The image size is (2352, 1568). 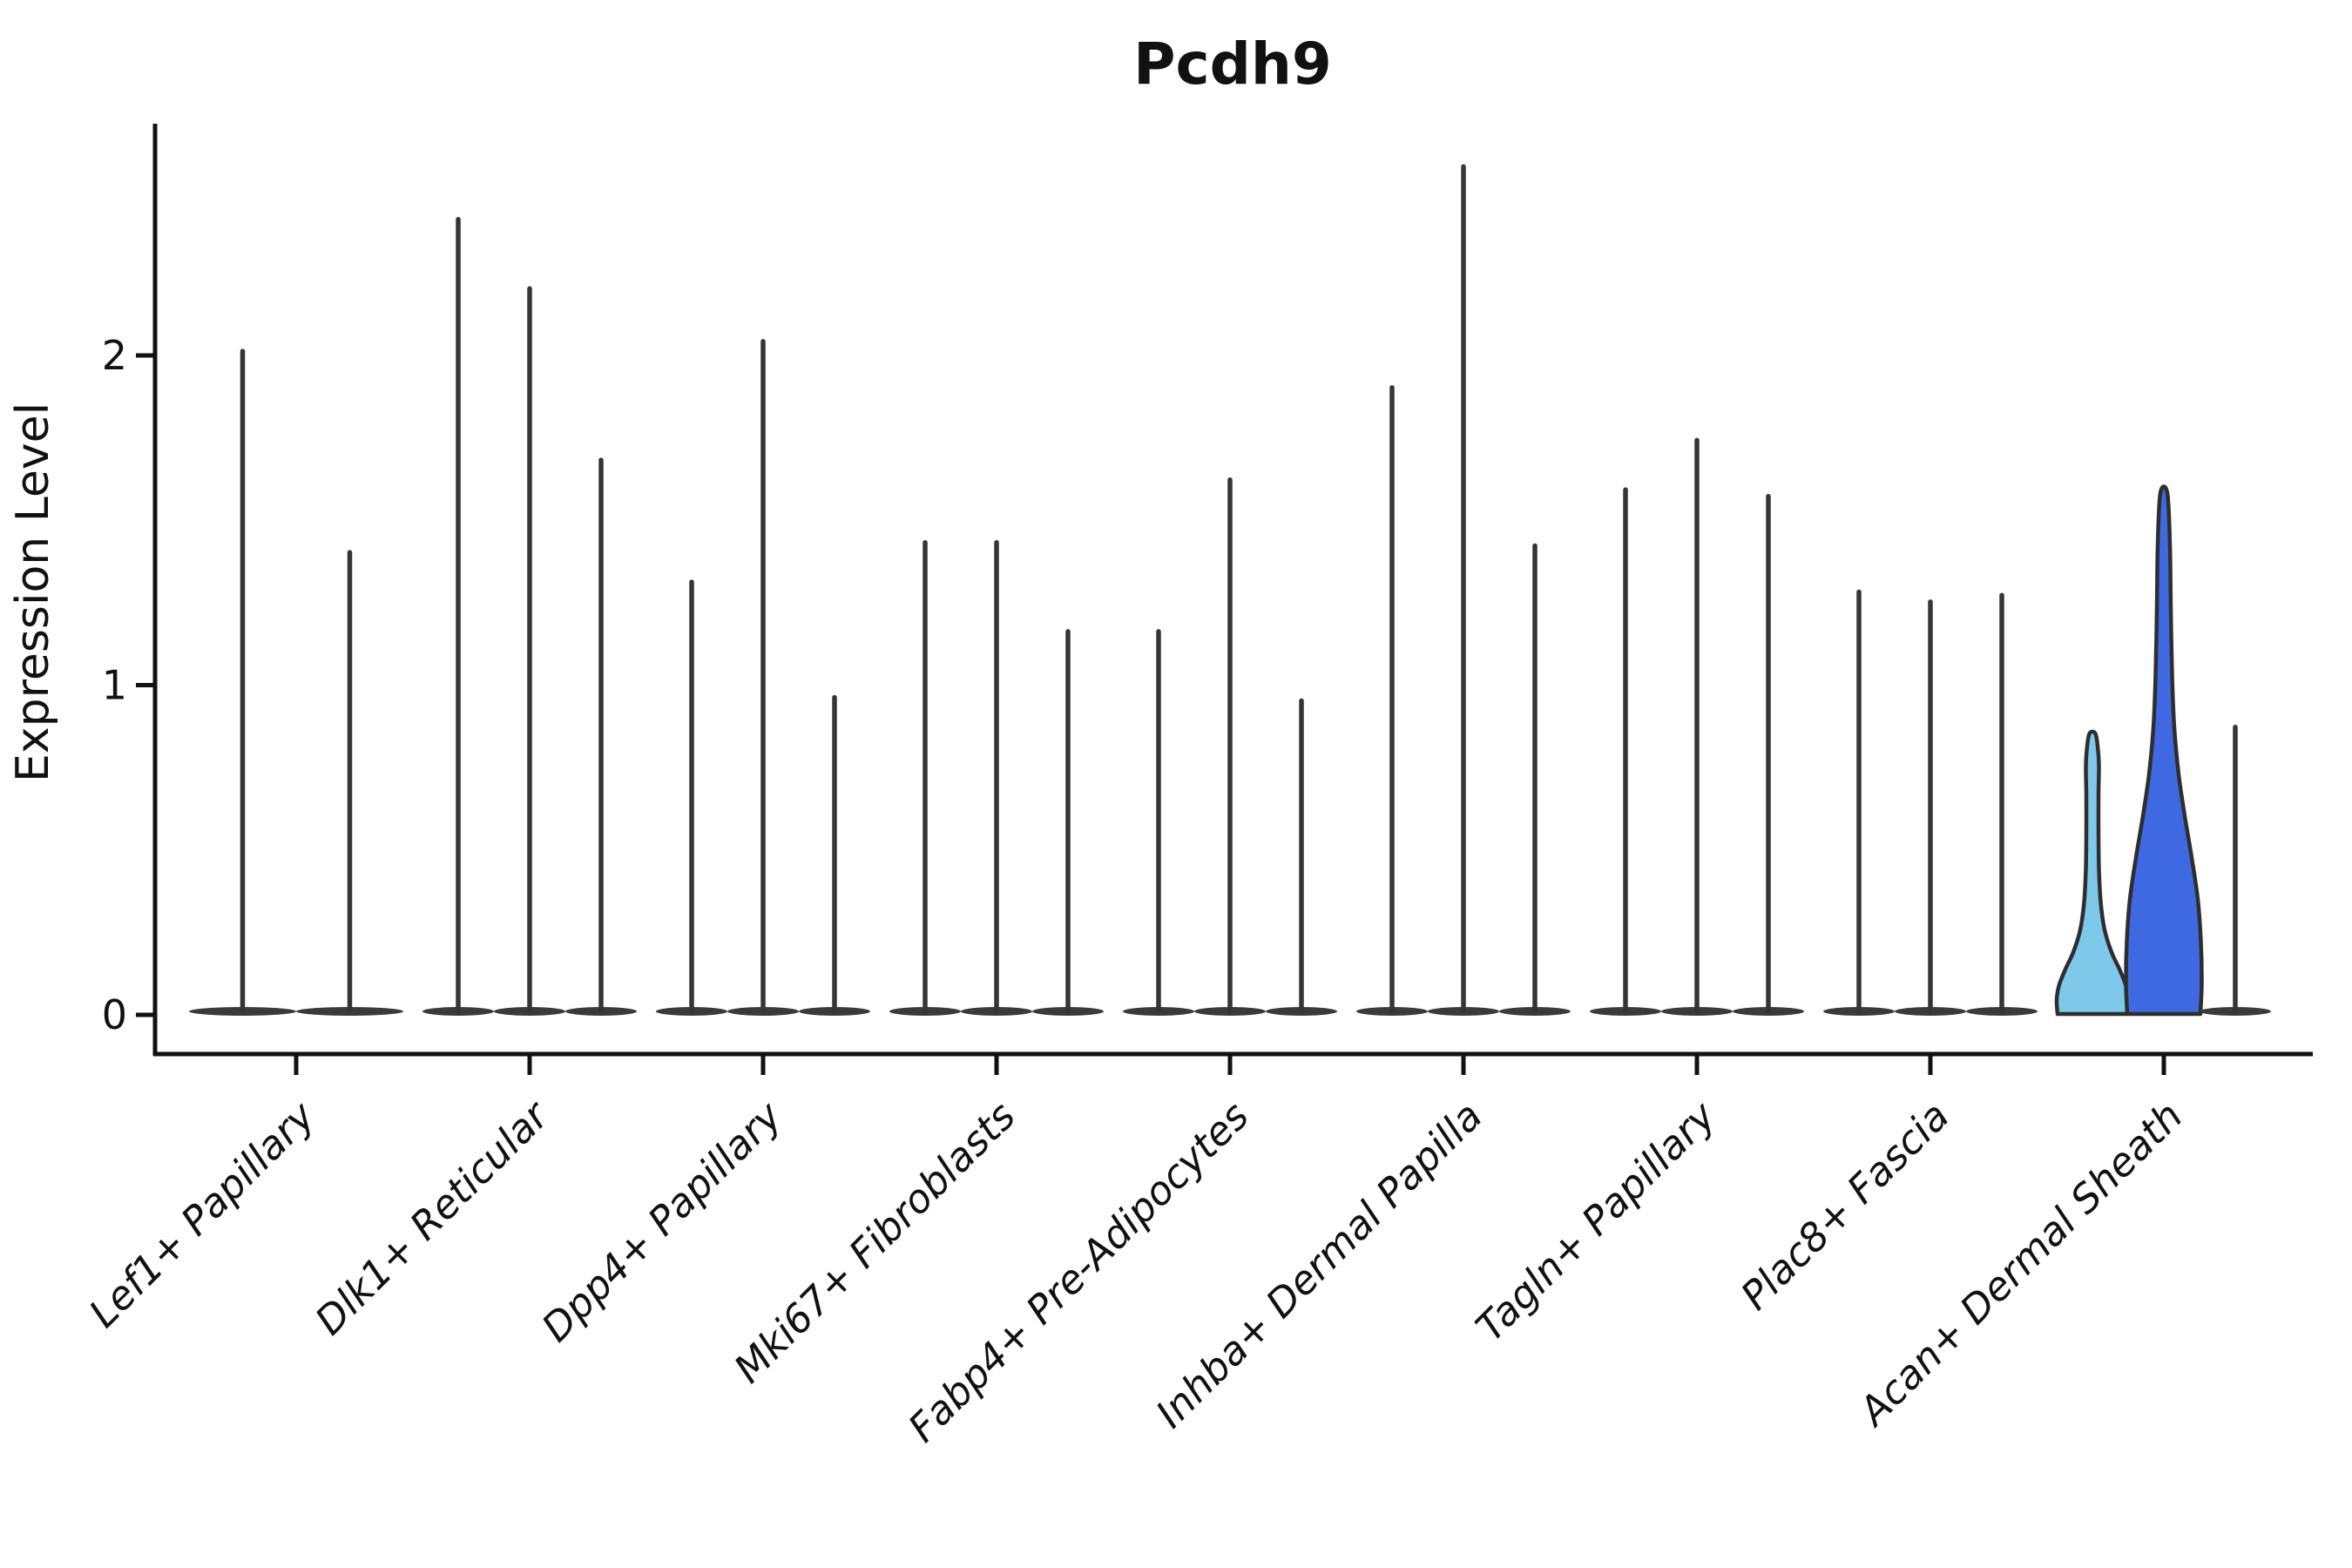 I want to click on y-tick-label: 1, so click(x=114, y=685).